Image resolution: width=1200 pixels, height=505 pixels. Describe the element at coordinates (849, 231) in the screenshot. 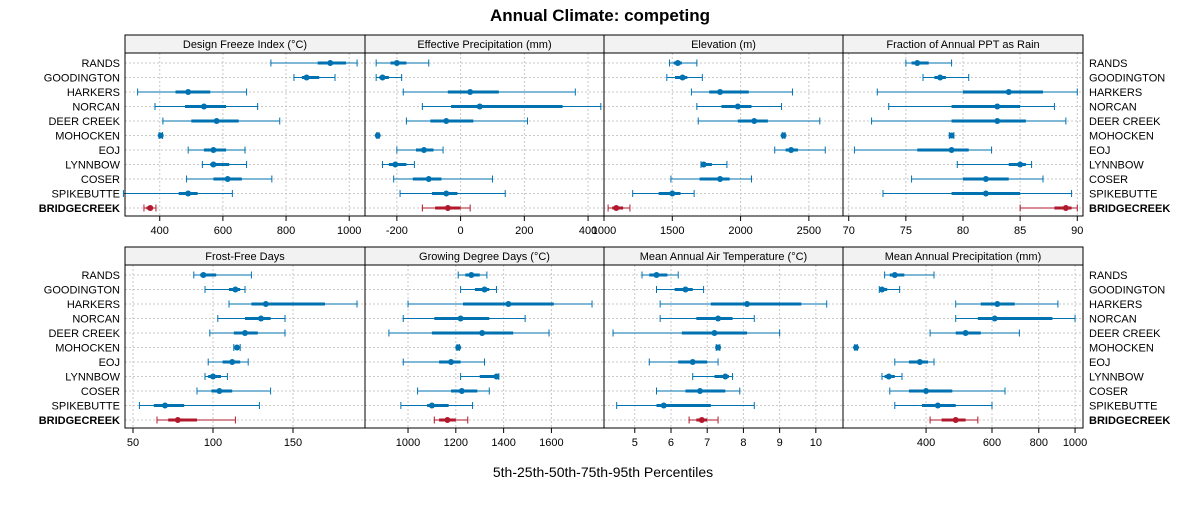

I see `x-tick-label: 70` at that location.